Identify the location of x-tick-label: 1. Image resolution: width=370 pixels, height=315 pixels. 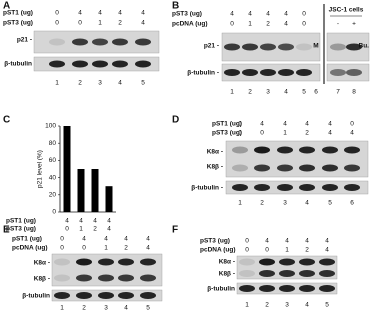
(81, 229).